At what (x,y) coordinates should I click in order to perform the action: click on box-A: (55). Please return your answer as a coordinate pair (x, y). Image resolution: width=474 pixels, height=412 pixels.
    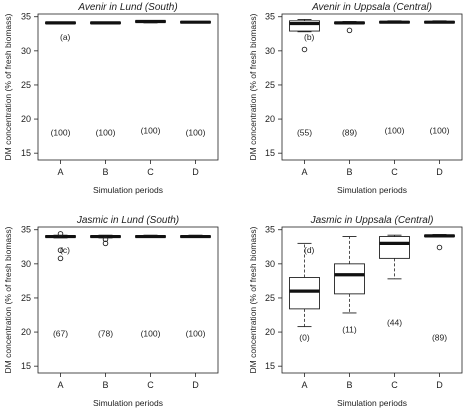
    Looking at the image, I should click on (304, 78).